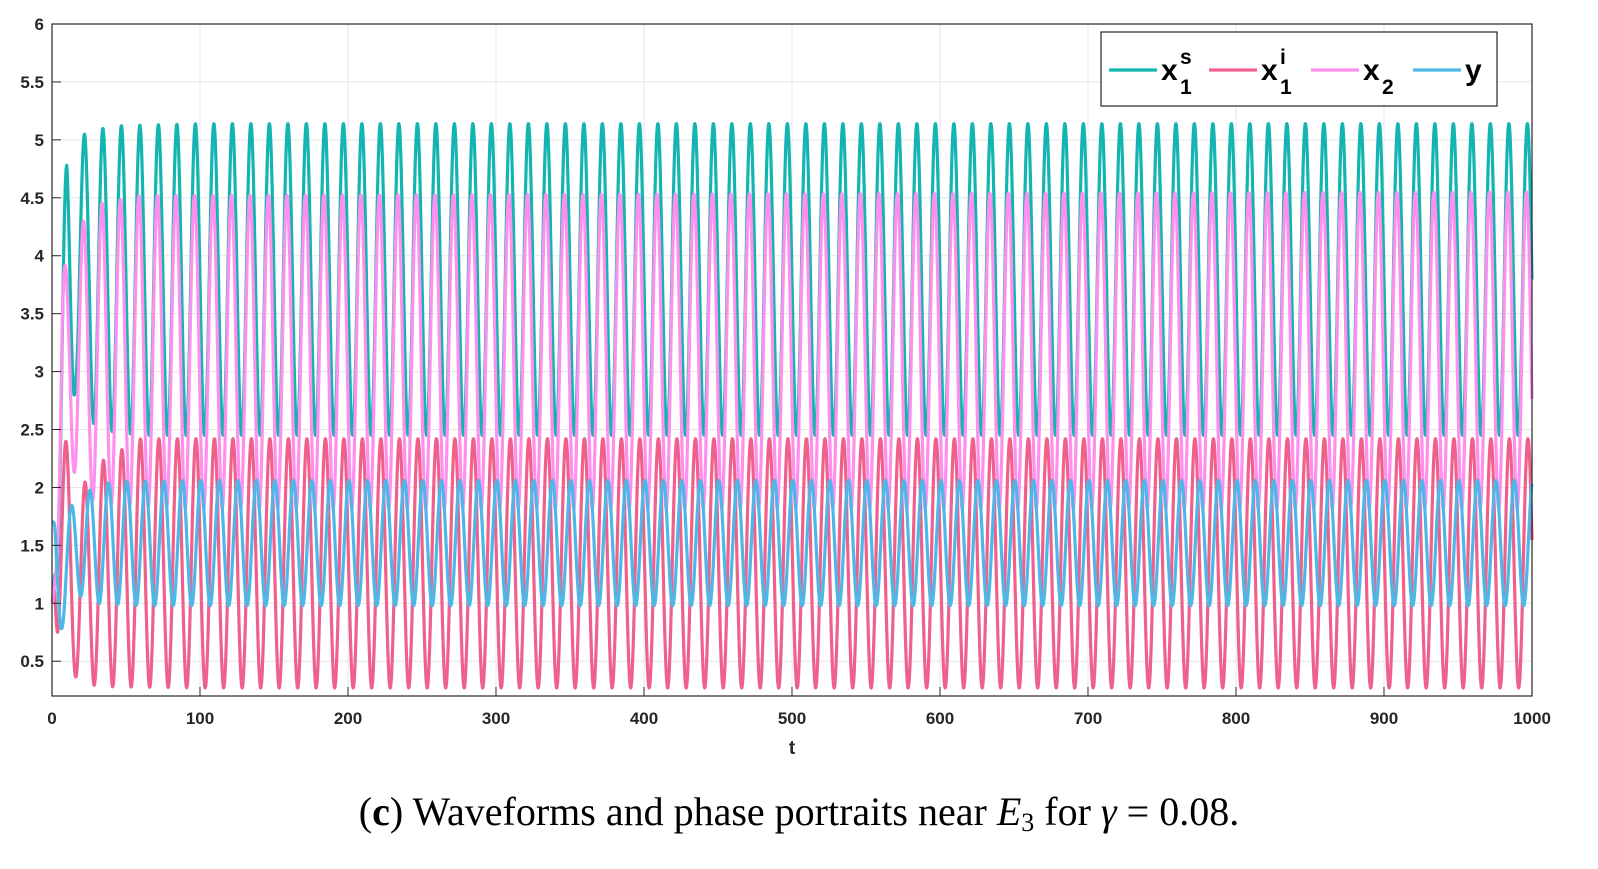  I want to click on x-tick-label: 300, so click(496, 718).